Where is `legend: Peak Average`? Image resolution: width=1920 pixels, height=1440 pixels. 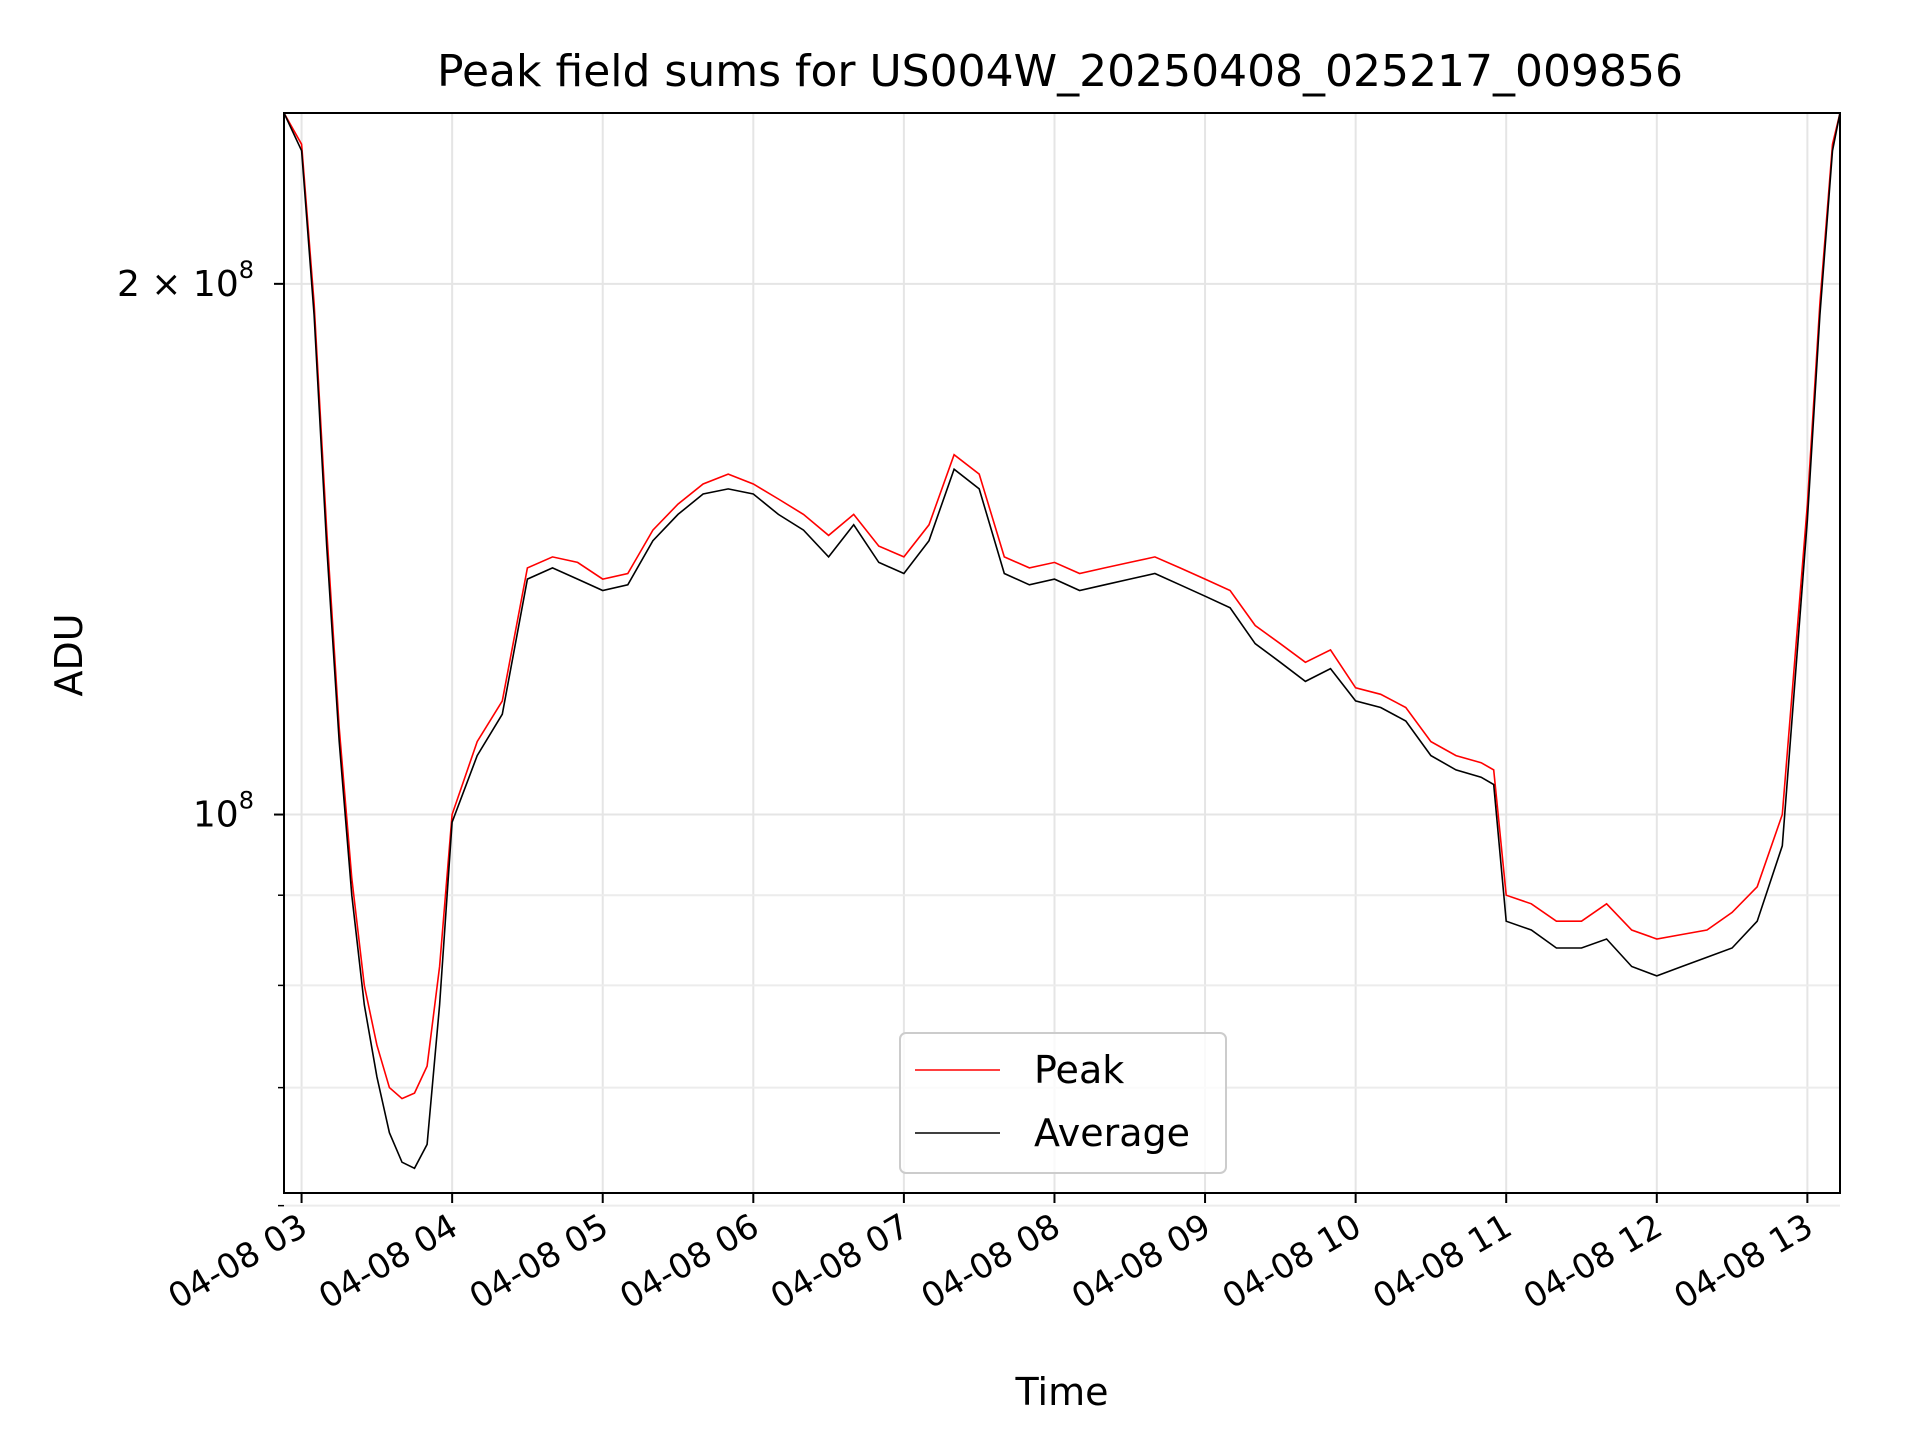 legend: Peak Average is located at coordinates (1063, 1103).